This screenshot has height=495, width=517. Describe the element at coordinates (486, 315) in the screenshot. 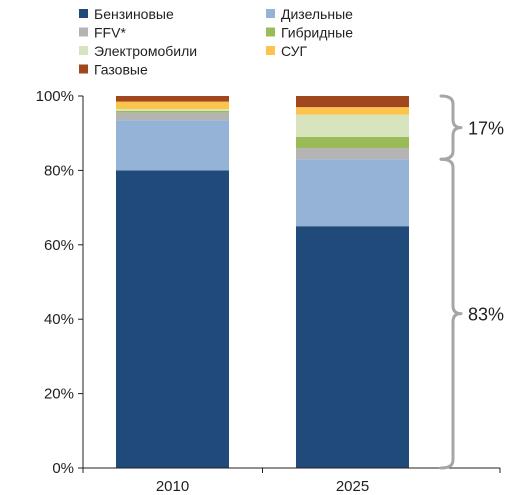

I see `brace-label: 83%` at that location.